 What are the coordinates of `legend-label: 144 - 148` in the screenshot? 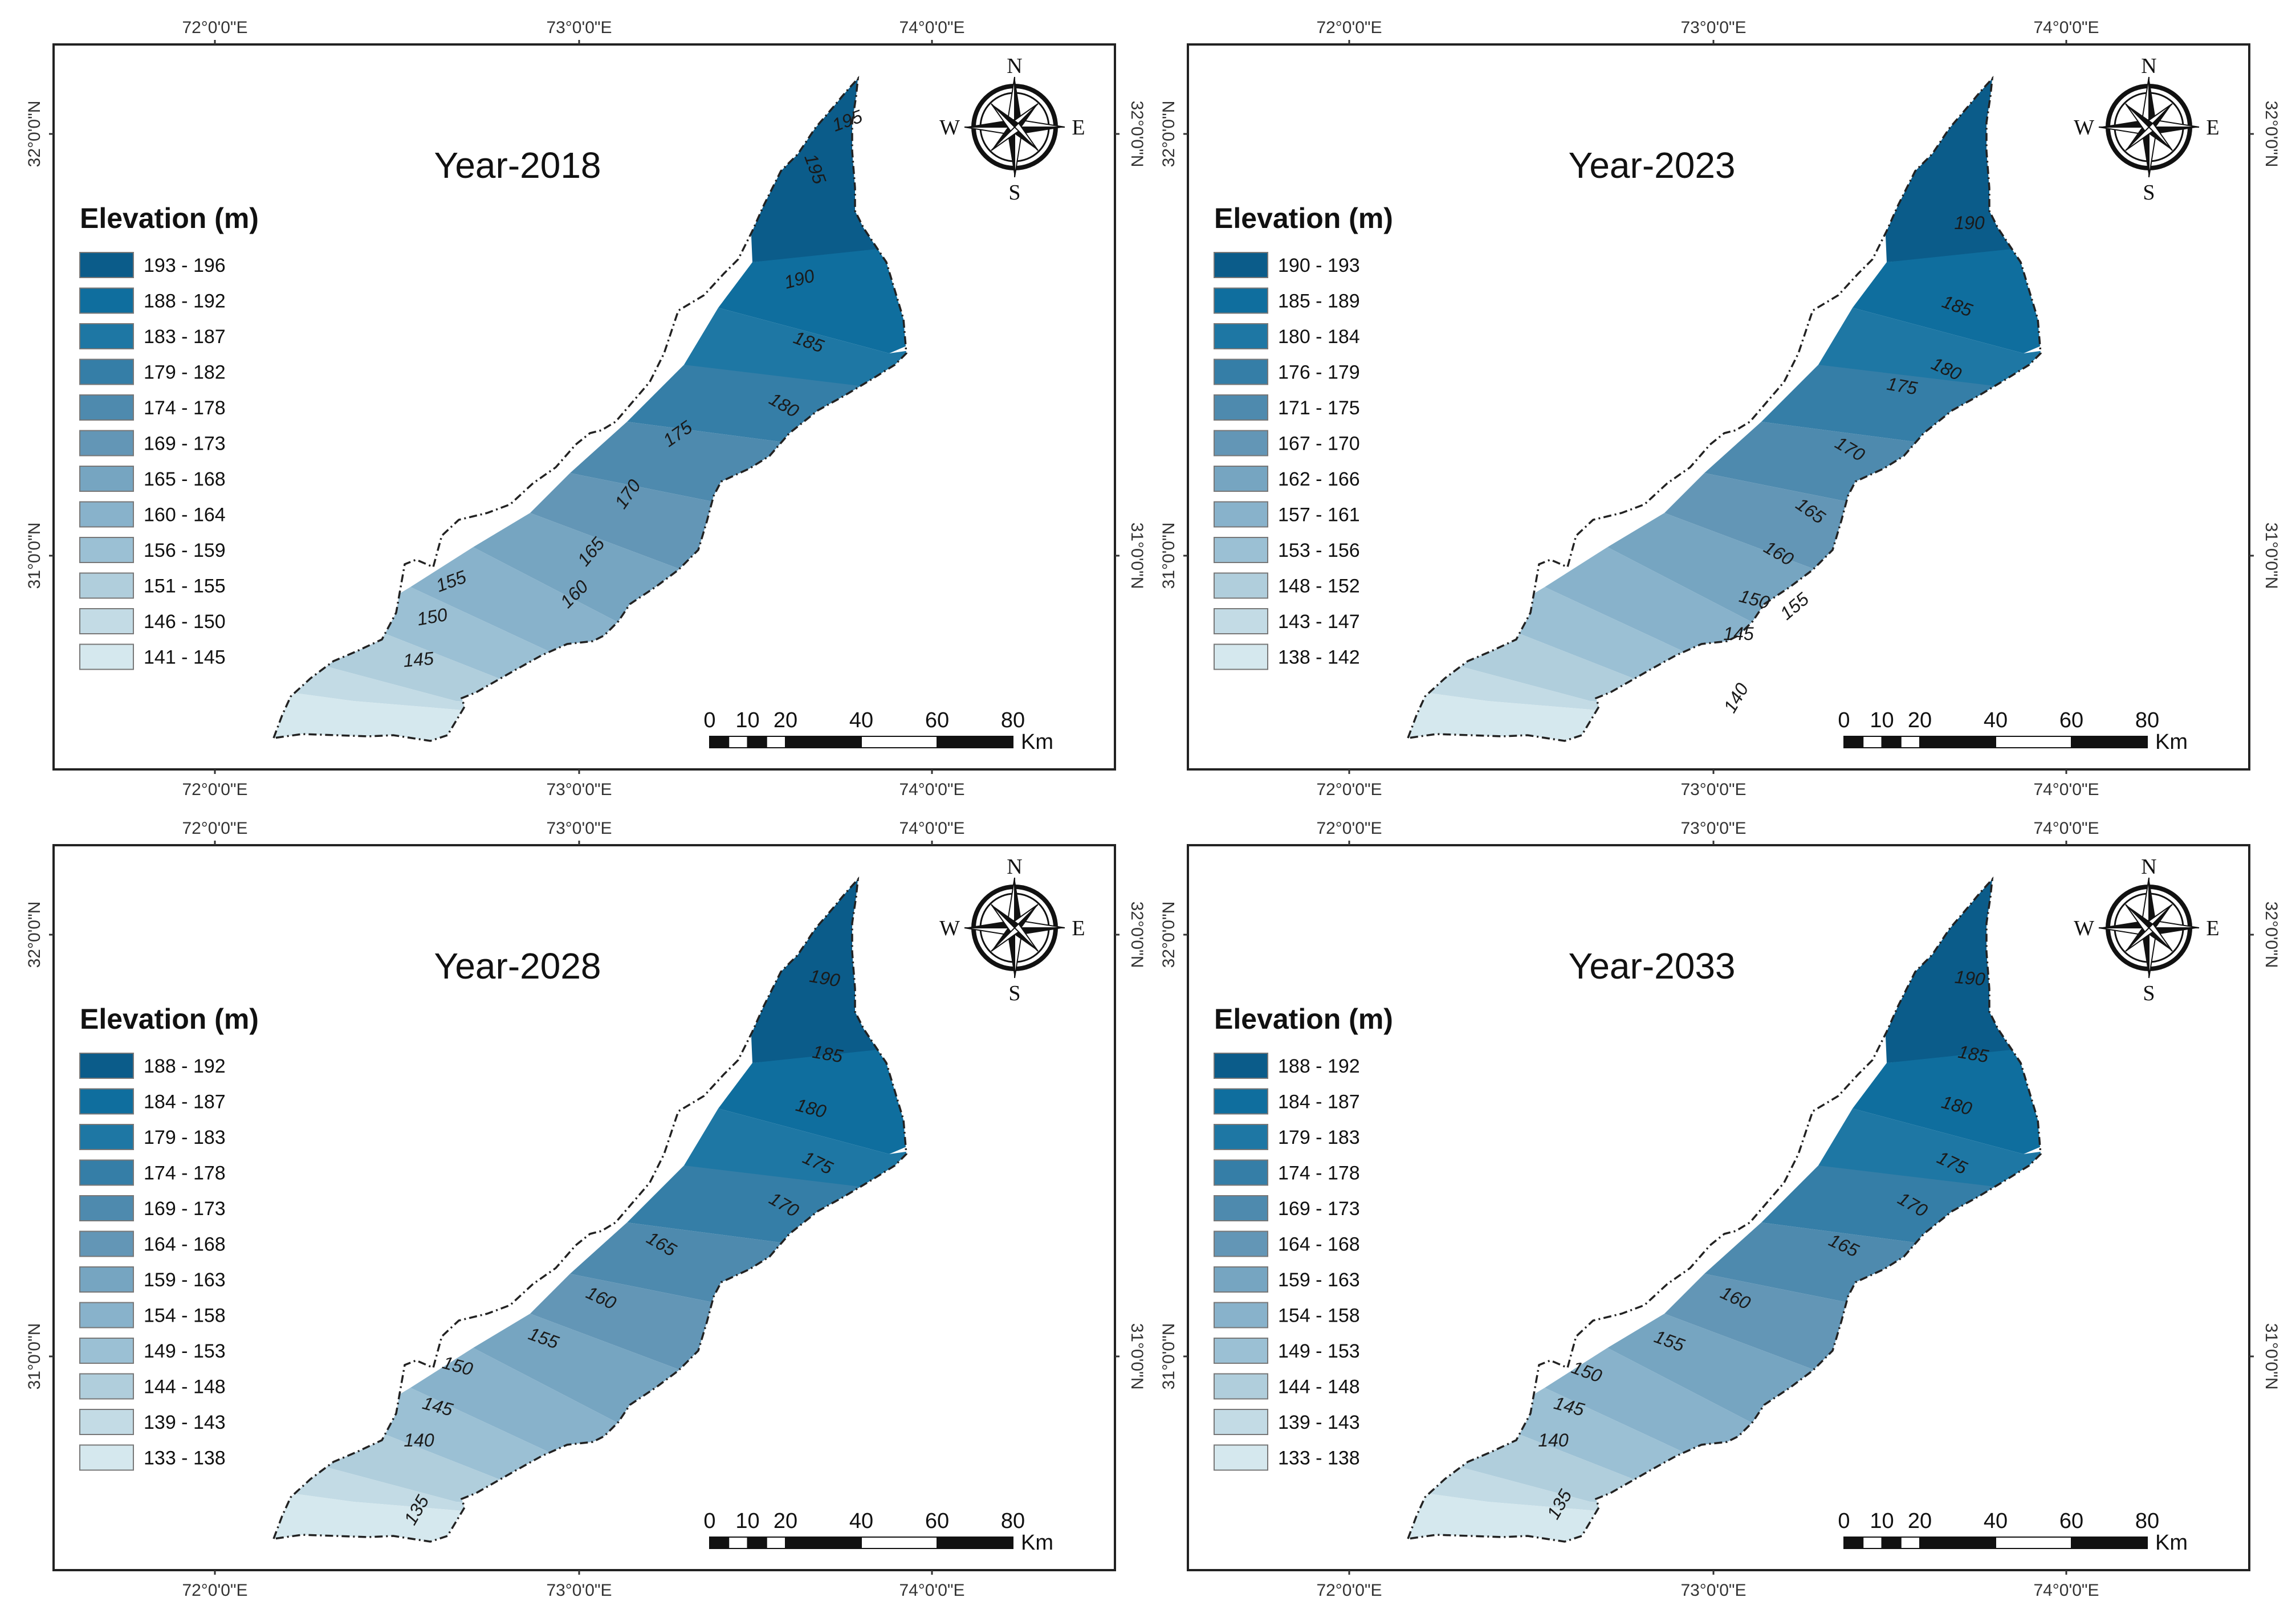 It's located at (185, 1387).